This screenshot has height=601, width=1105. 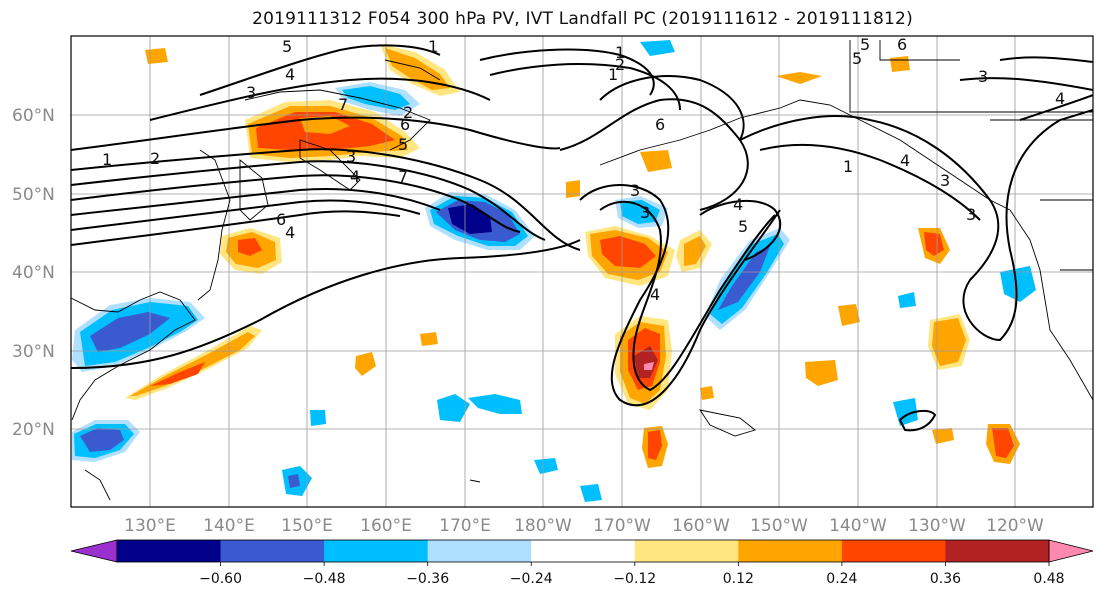 I want to click on lon-label: 160°W, so click(x=701, y=526).